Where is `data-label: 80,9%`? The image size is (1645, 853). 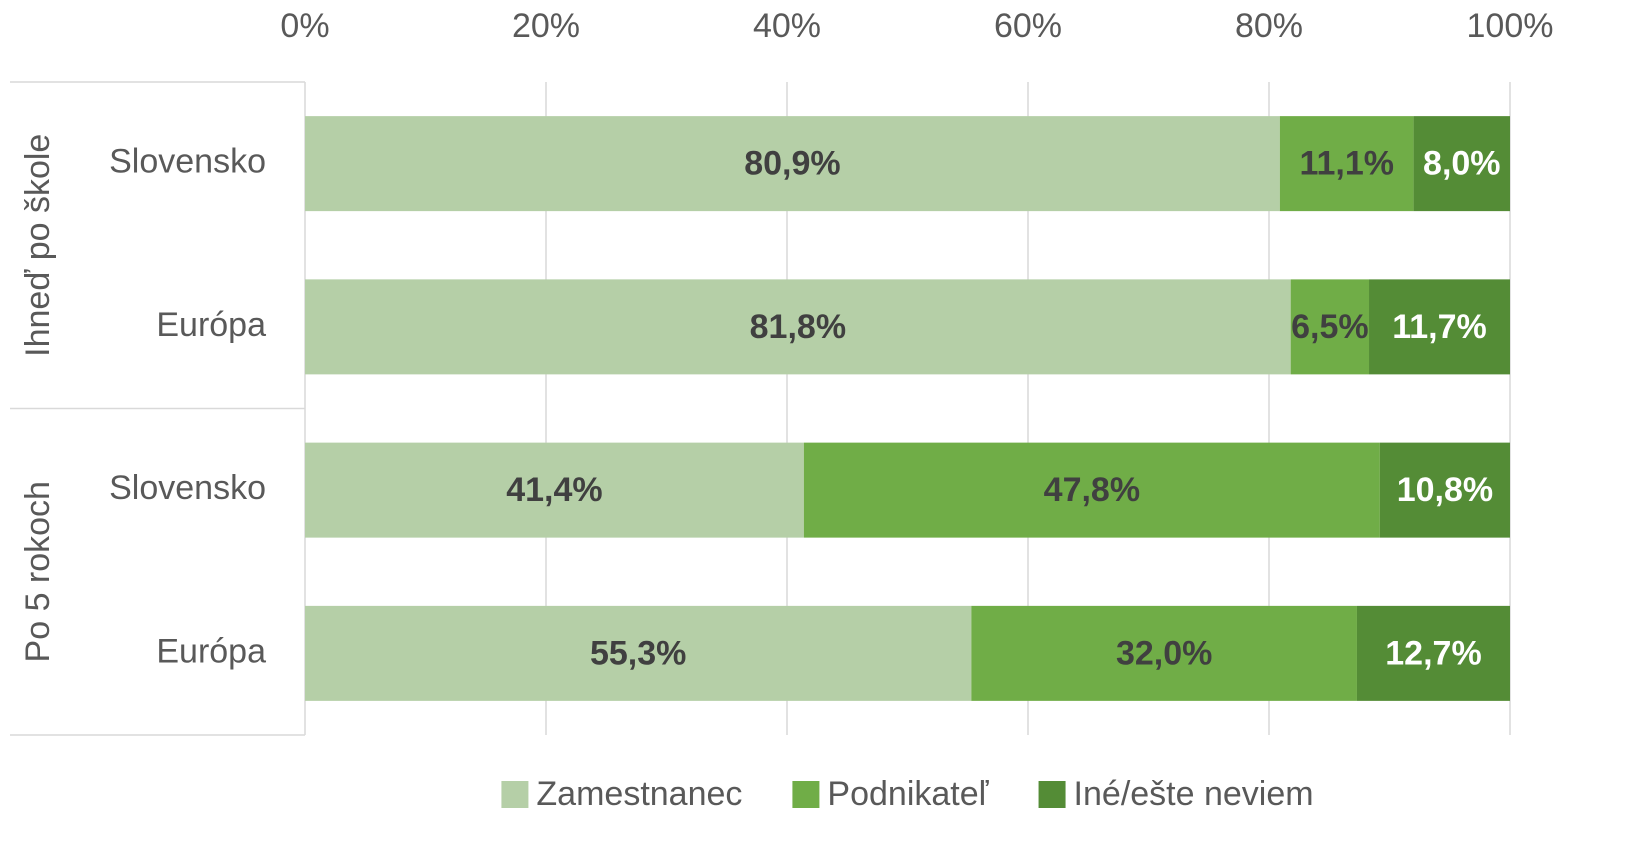 data-label: 80,9% is located at coordinates (792, 164).